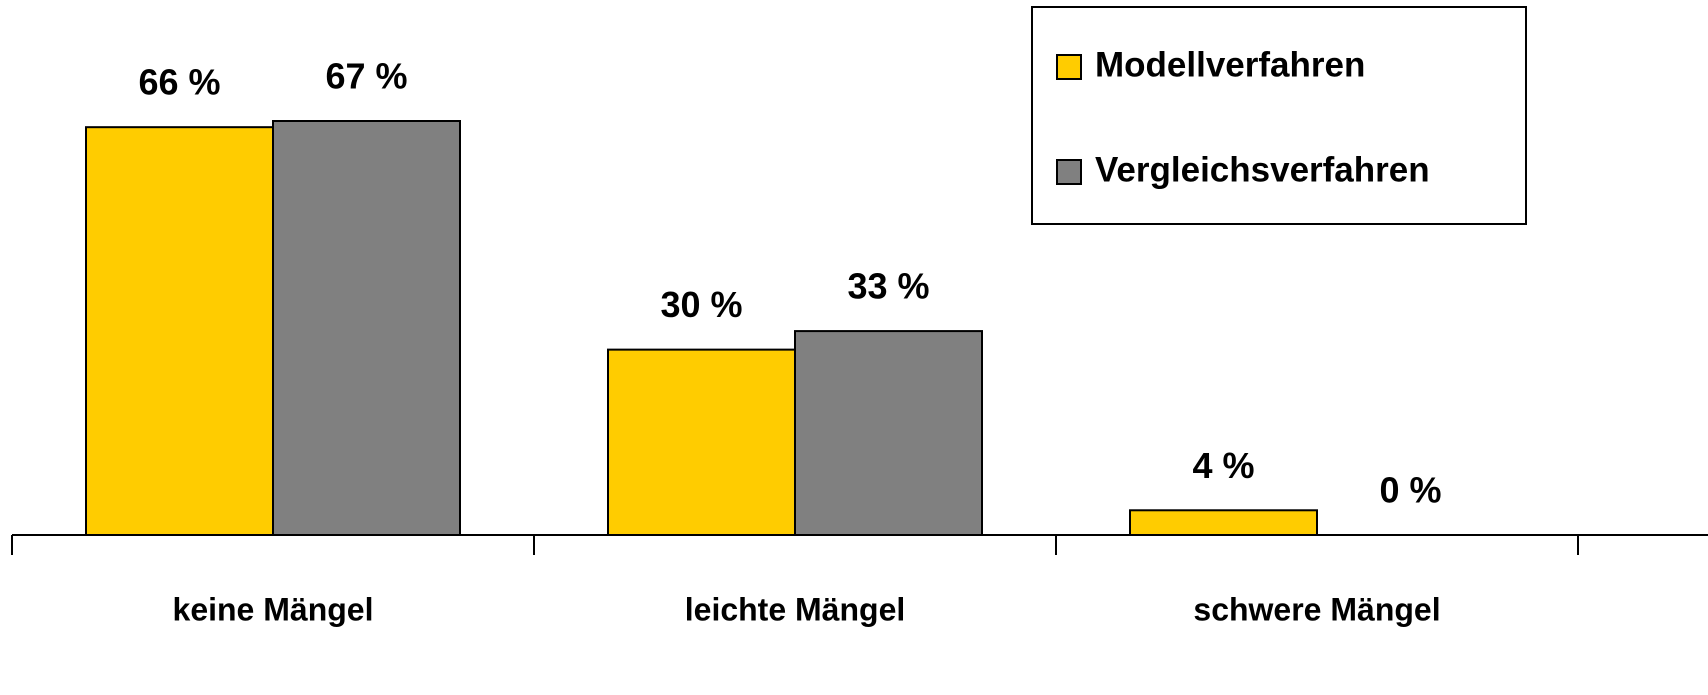 The width and height of the screenshot is (1708, 695). I want to click on x-tick-label: leichte Mängel, so click(795, 609).